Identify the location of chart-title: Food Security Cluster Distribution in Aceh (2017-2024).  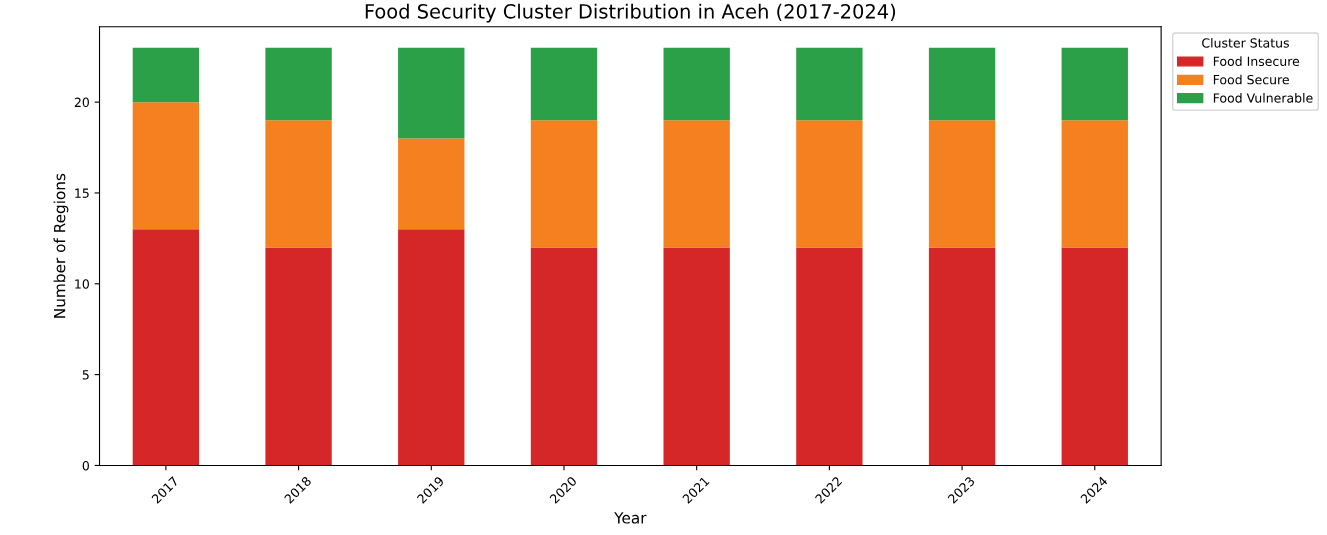
(630, 13).